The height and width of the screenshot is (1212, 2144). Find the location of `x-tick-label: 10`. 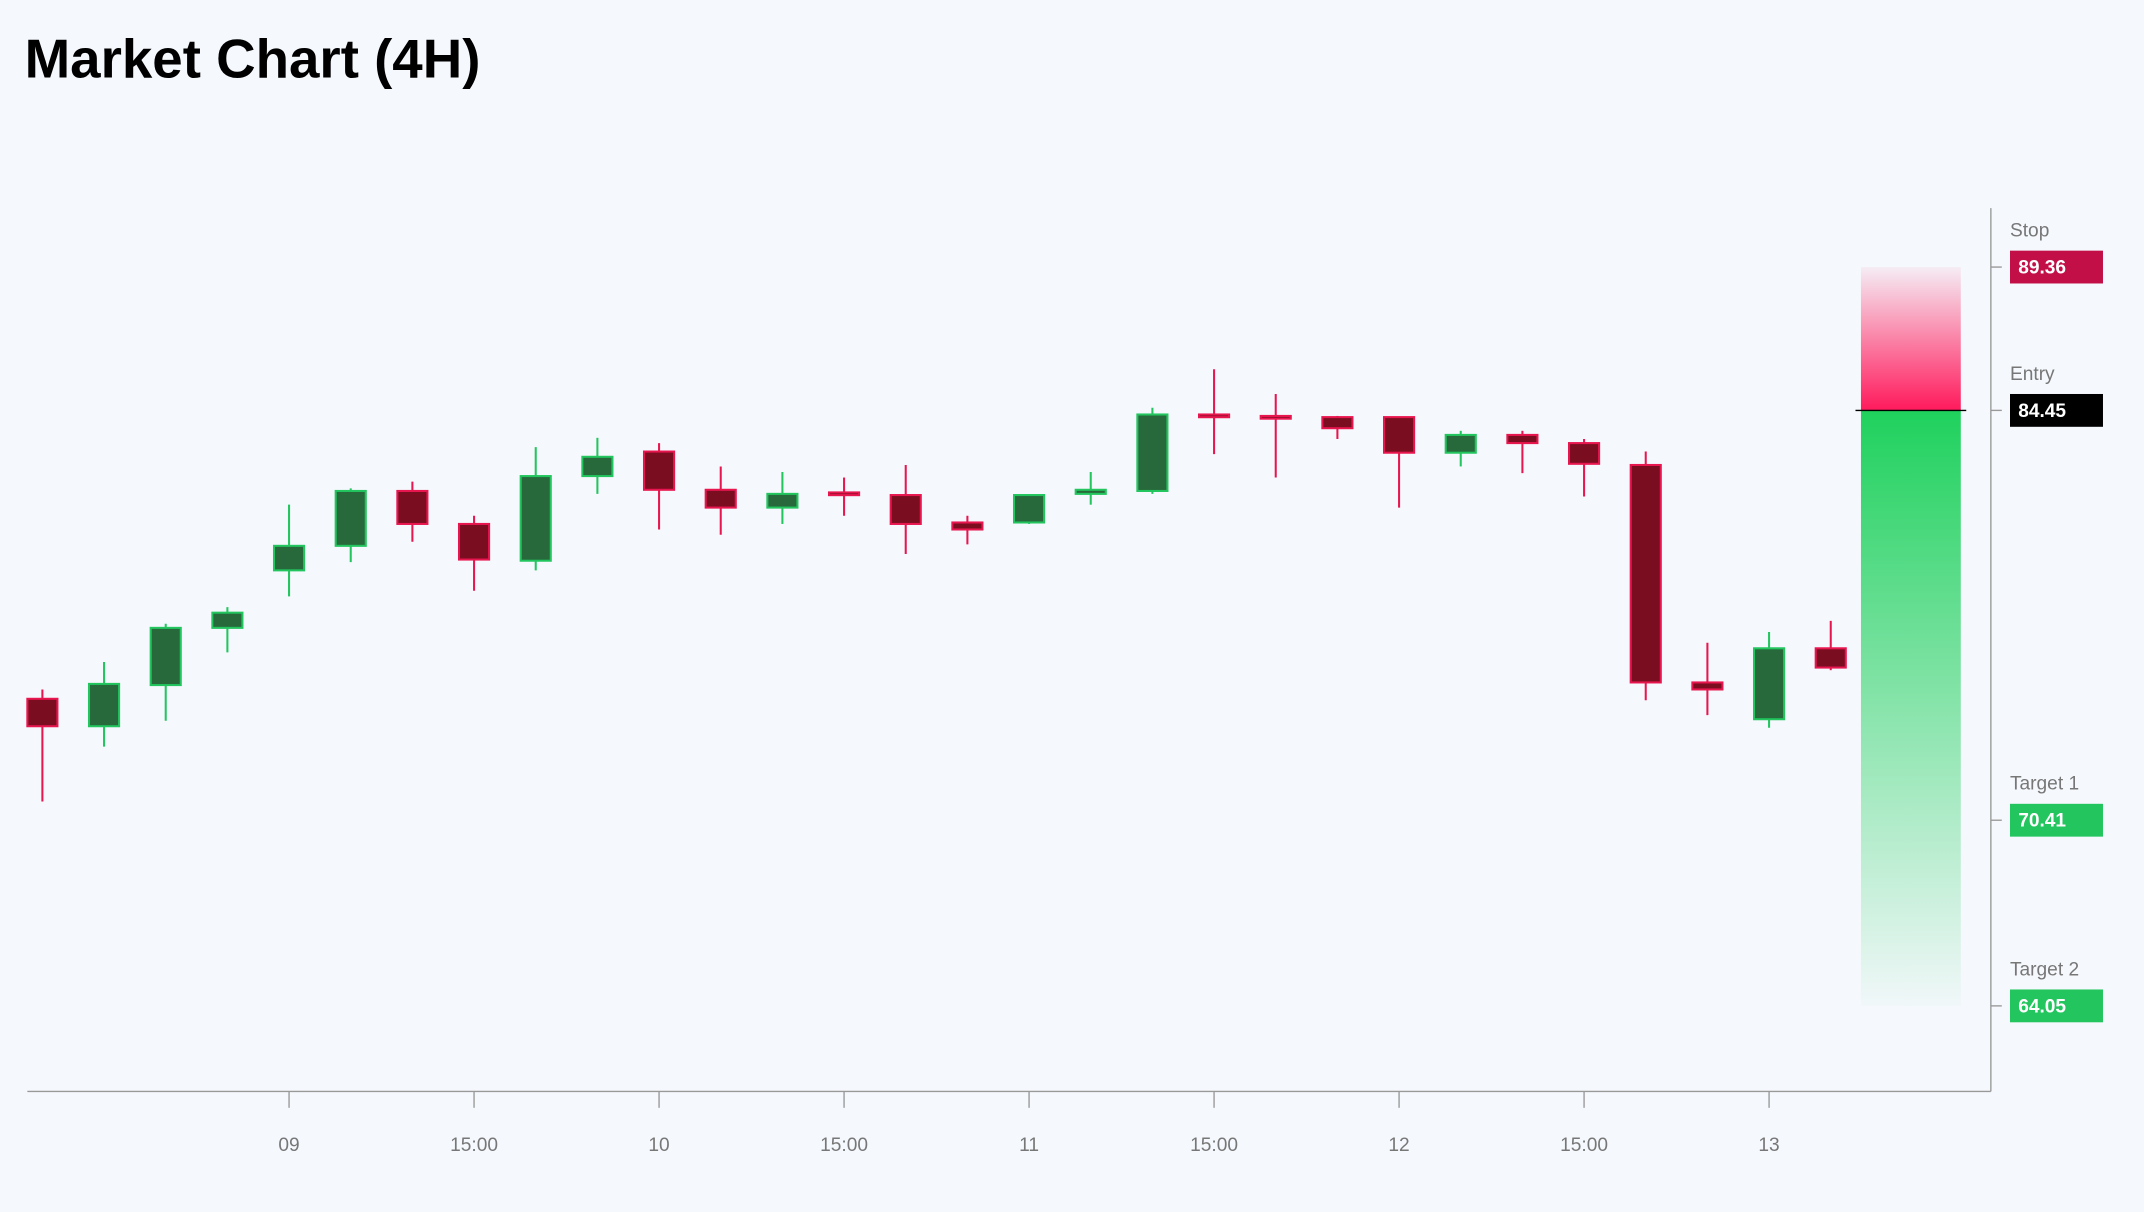

x-tick-label: 10 is located at coordinates (658, 1145).